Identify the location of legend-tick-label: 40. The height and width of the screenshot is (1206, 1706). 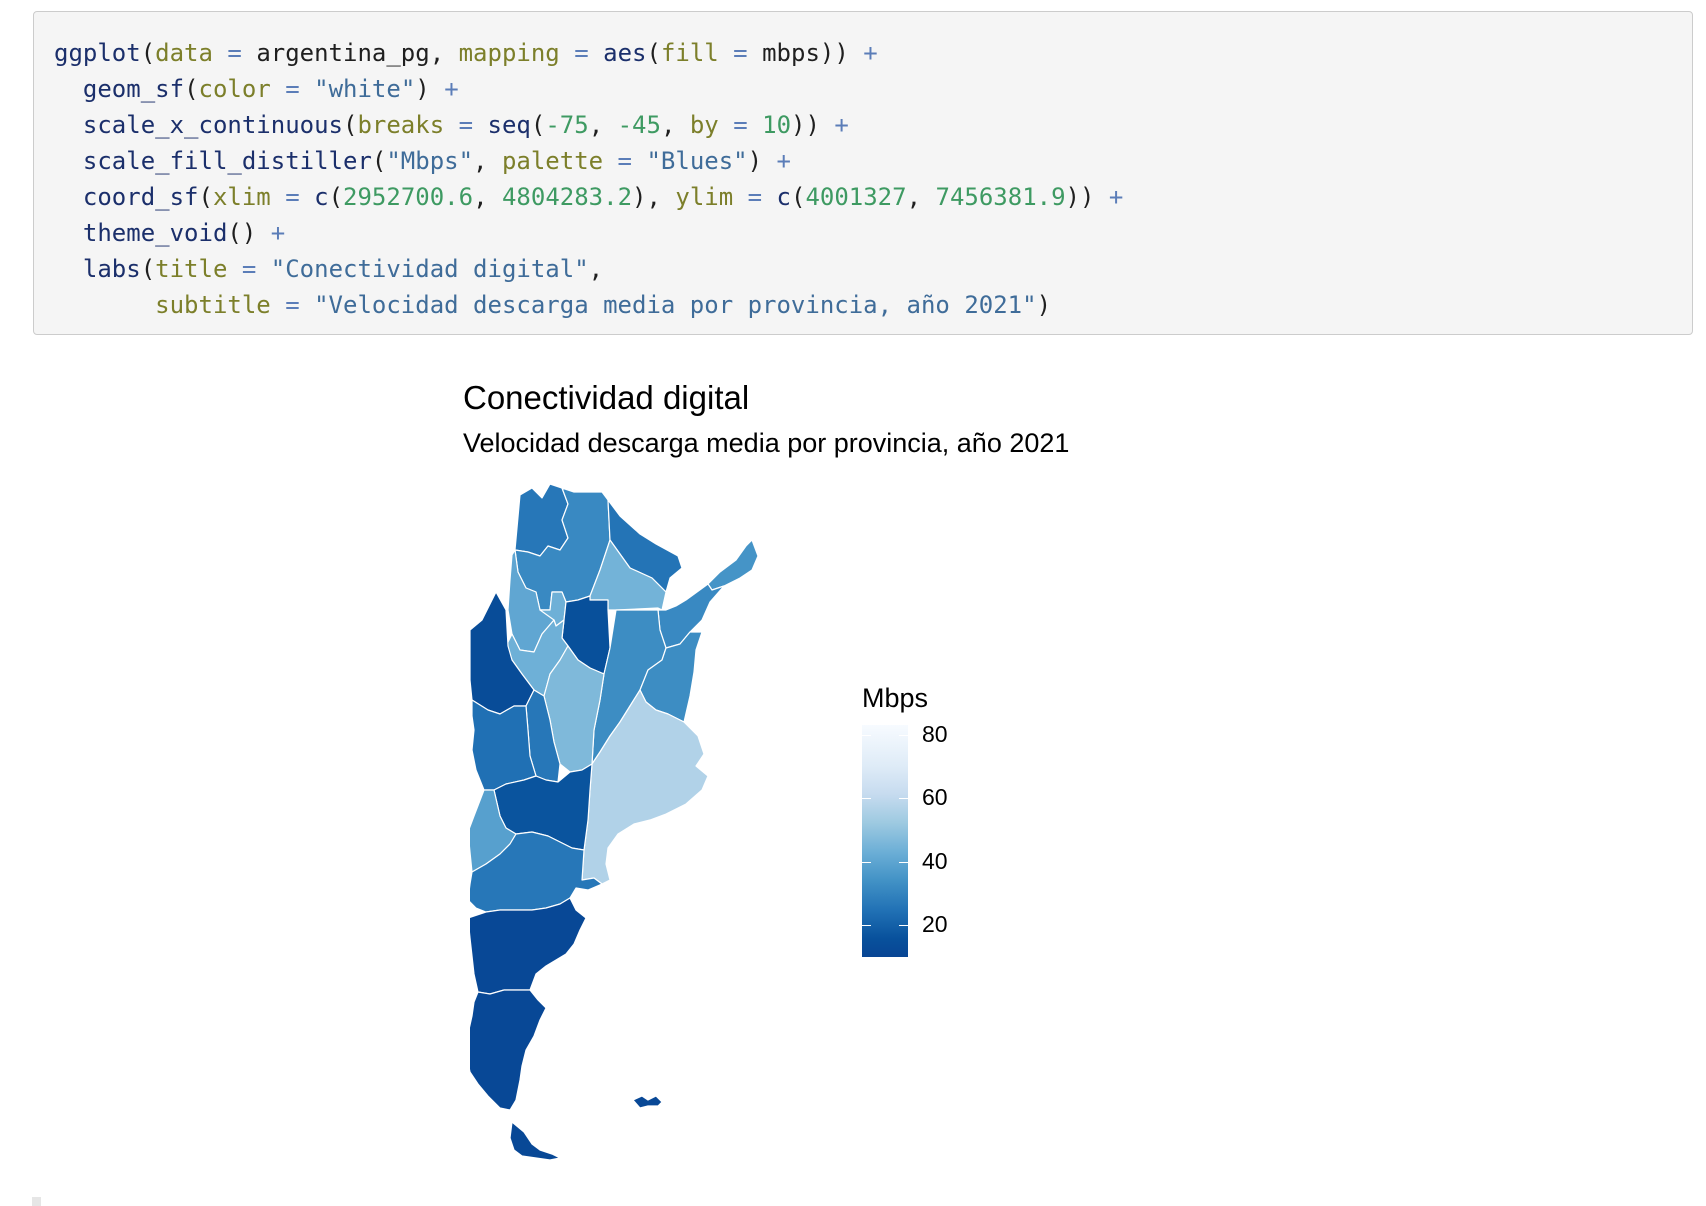
(935, 860).